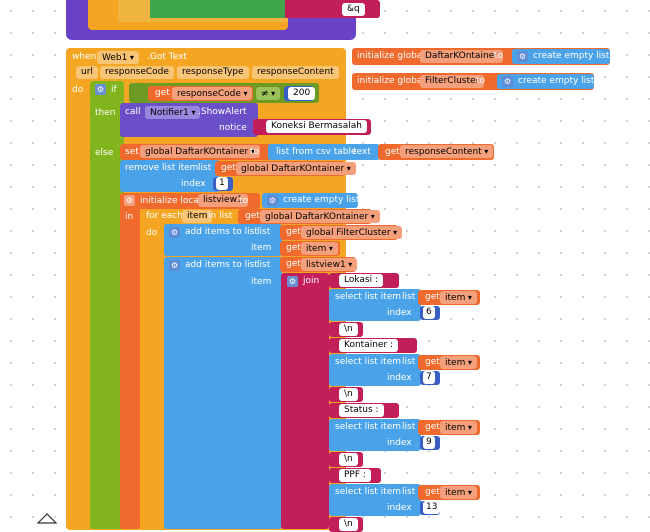 The image size is (650, 532). I want to click on var-dropdown: responseContent, so click(447, 151).